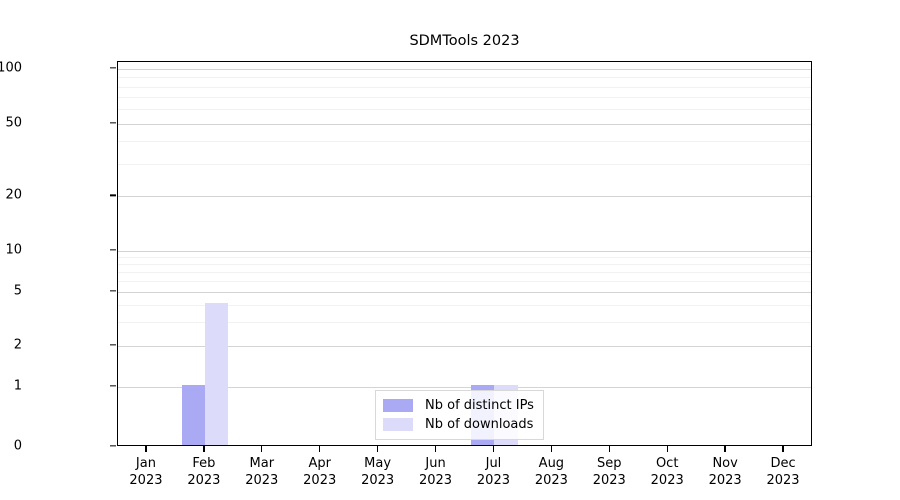 The height and width of the screenshot is (500, 900). I want to click on x-tick-label-jul: Jul 2023, so click(493, 472).